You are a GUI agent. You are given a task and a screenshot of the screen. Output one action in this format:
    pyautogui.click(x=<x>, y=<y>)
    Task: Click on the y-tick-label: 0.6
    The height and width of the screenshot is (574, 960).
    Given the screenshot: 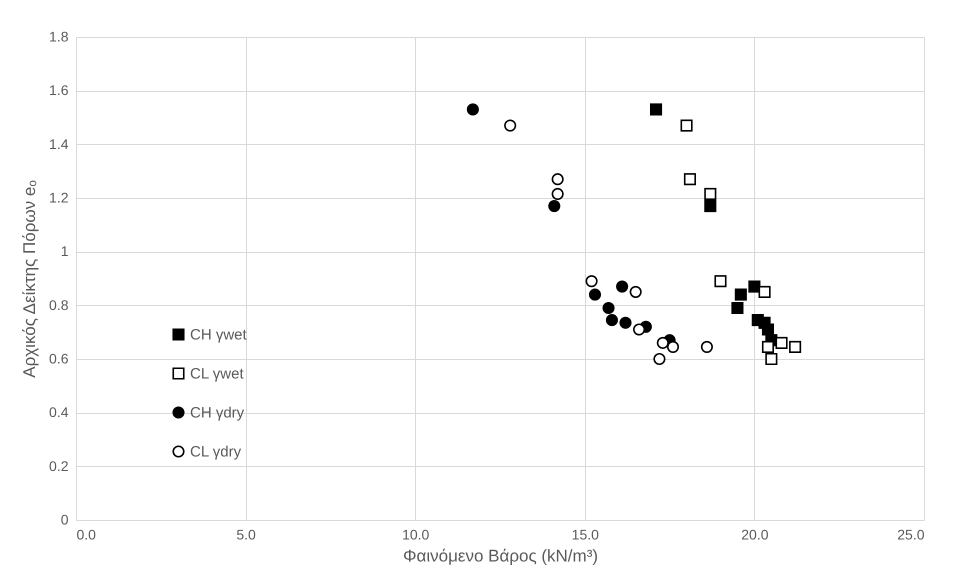 What is the action you would take?
    pyautogui.click(x=59, y=358)
    